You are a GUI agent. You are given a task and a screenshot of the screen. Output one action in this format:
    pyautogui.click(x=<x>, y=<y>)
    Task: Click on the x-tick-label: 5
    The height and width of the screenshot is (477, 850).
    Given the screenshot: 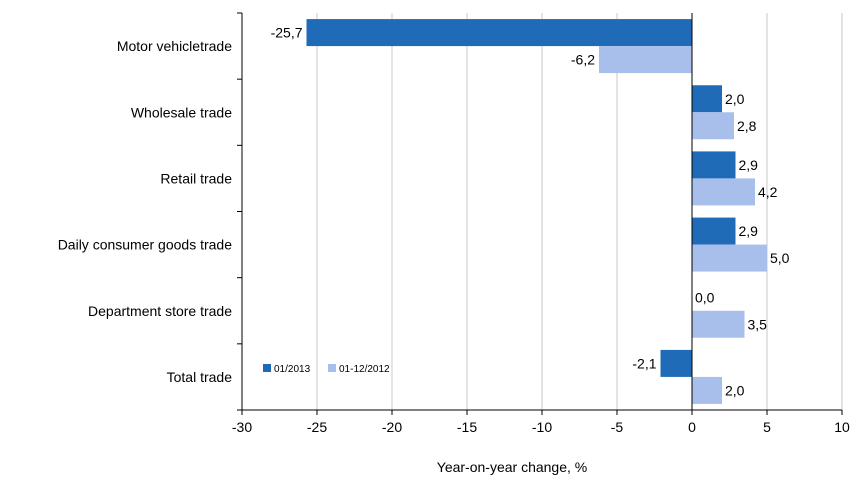 What is the action you would take?
    pyautogui.click(x=767, y=427)
    